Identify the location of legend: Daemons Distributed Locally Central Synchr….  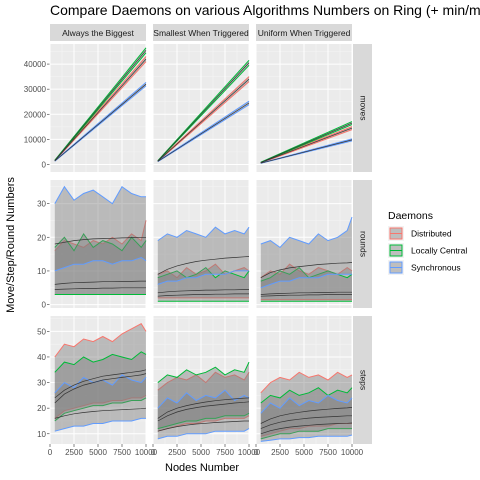
(427, 242).